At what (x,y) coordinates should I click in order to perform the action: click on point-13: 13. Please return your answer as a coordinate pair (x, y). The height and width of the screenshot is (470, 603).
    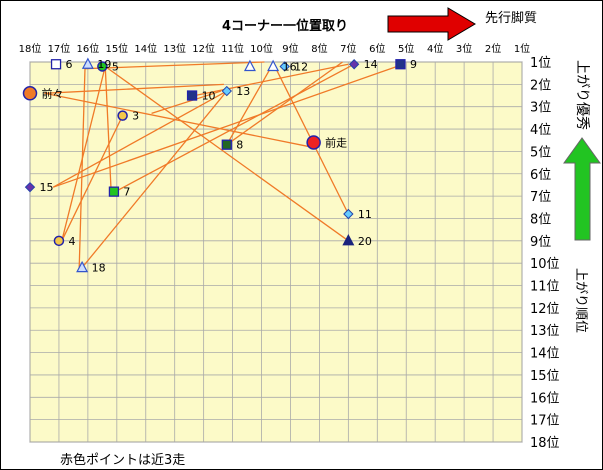
    Looking at the image, I should click on (235, 91).